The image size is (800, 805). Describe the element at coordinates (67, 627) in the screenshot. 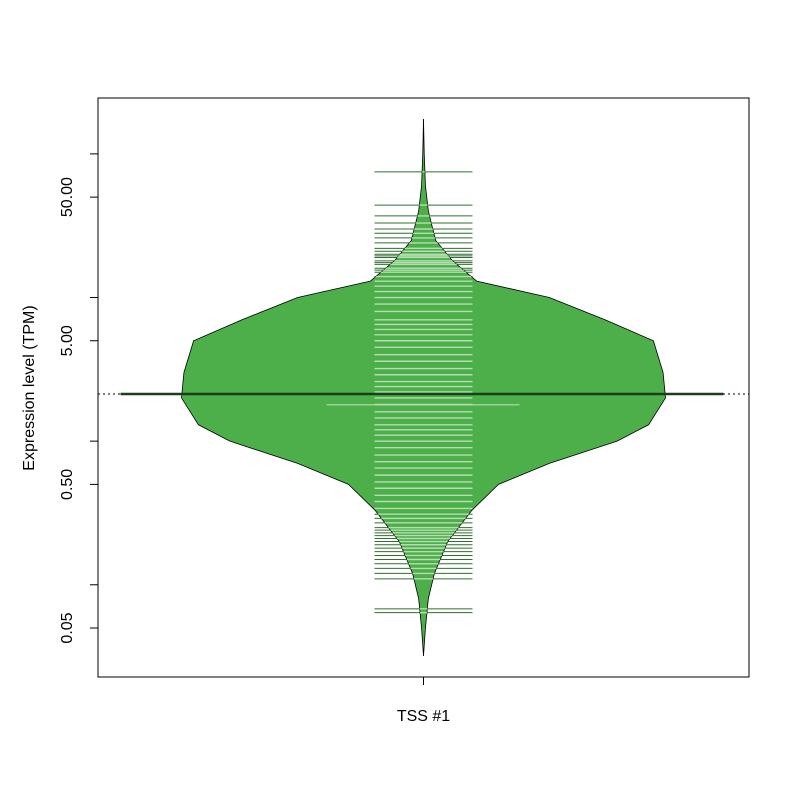

I see `y-tick-label: 0.05` at that location.